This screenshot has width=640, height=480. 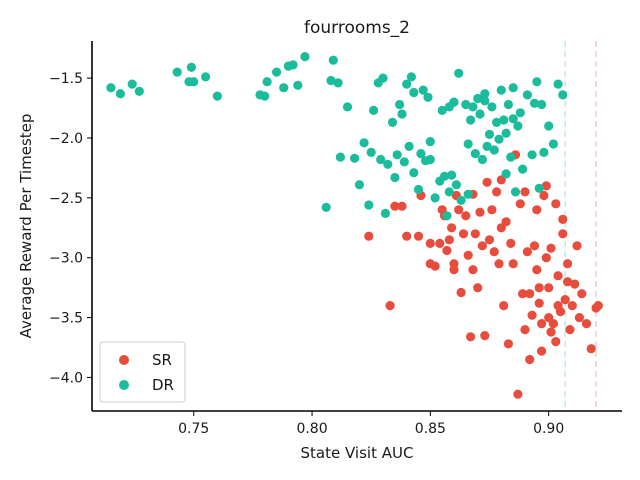 What do you see at coordinates (66, 199) in the screenshot?
I see `y-tick-label-2: −2.5` at bounding box center [66, 199].